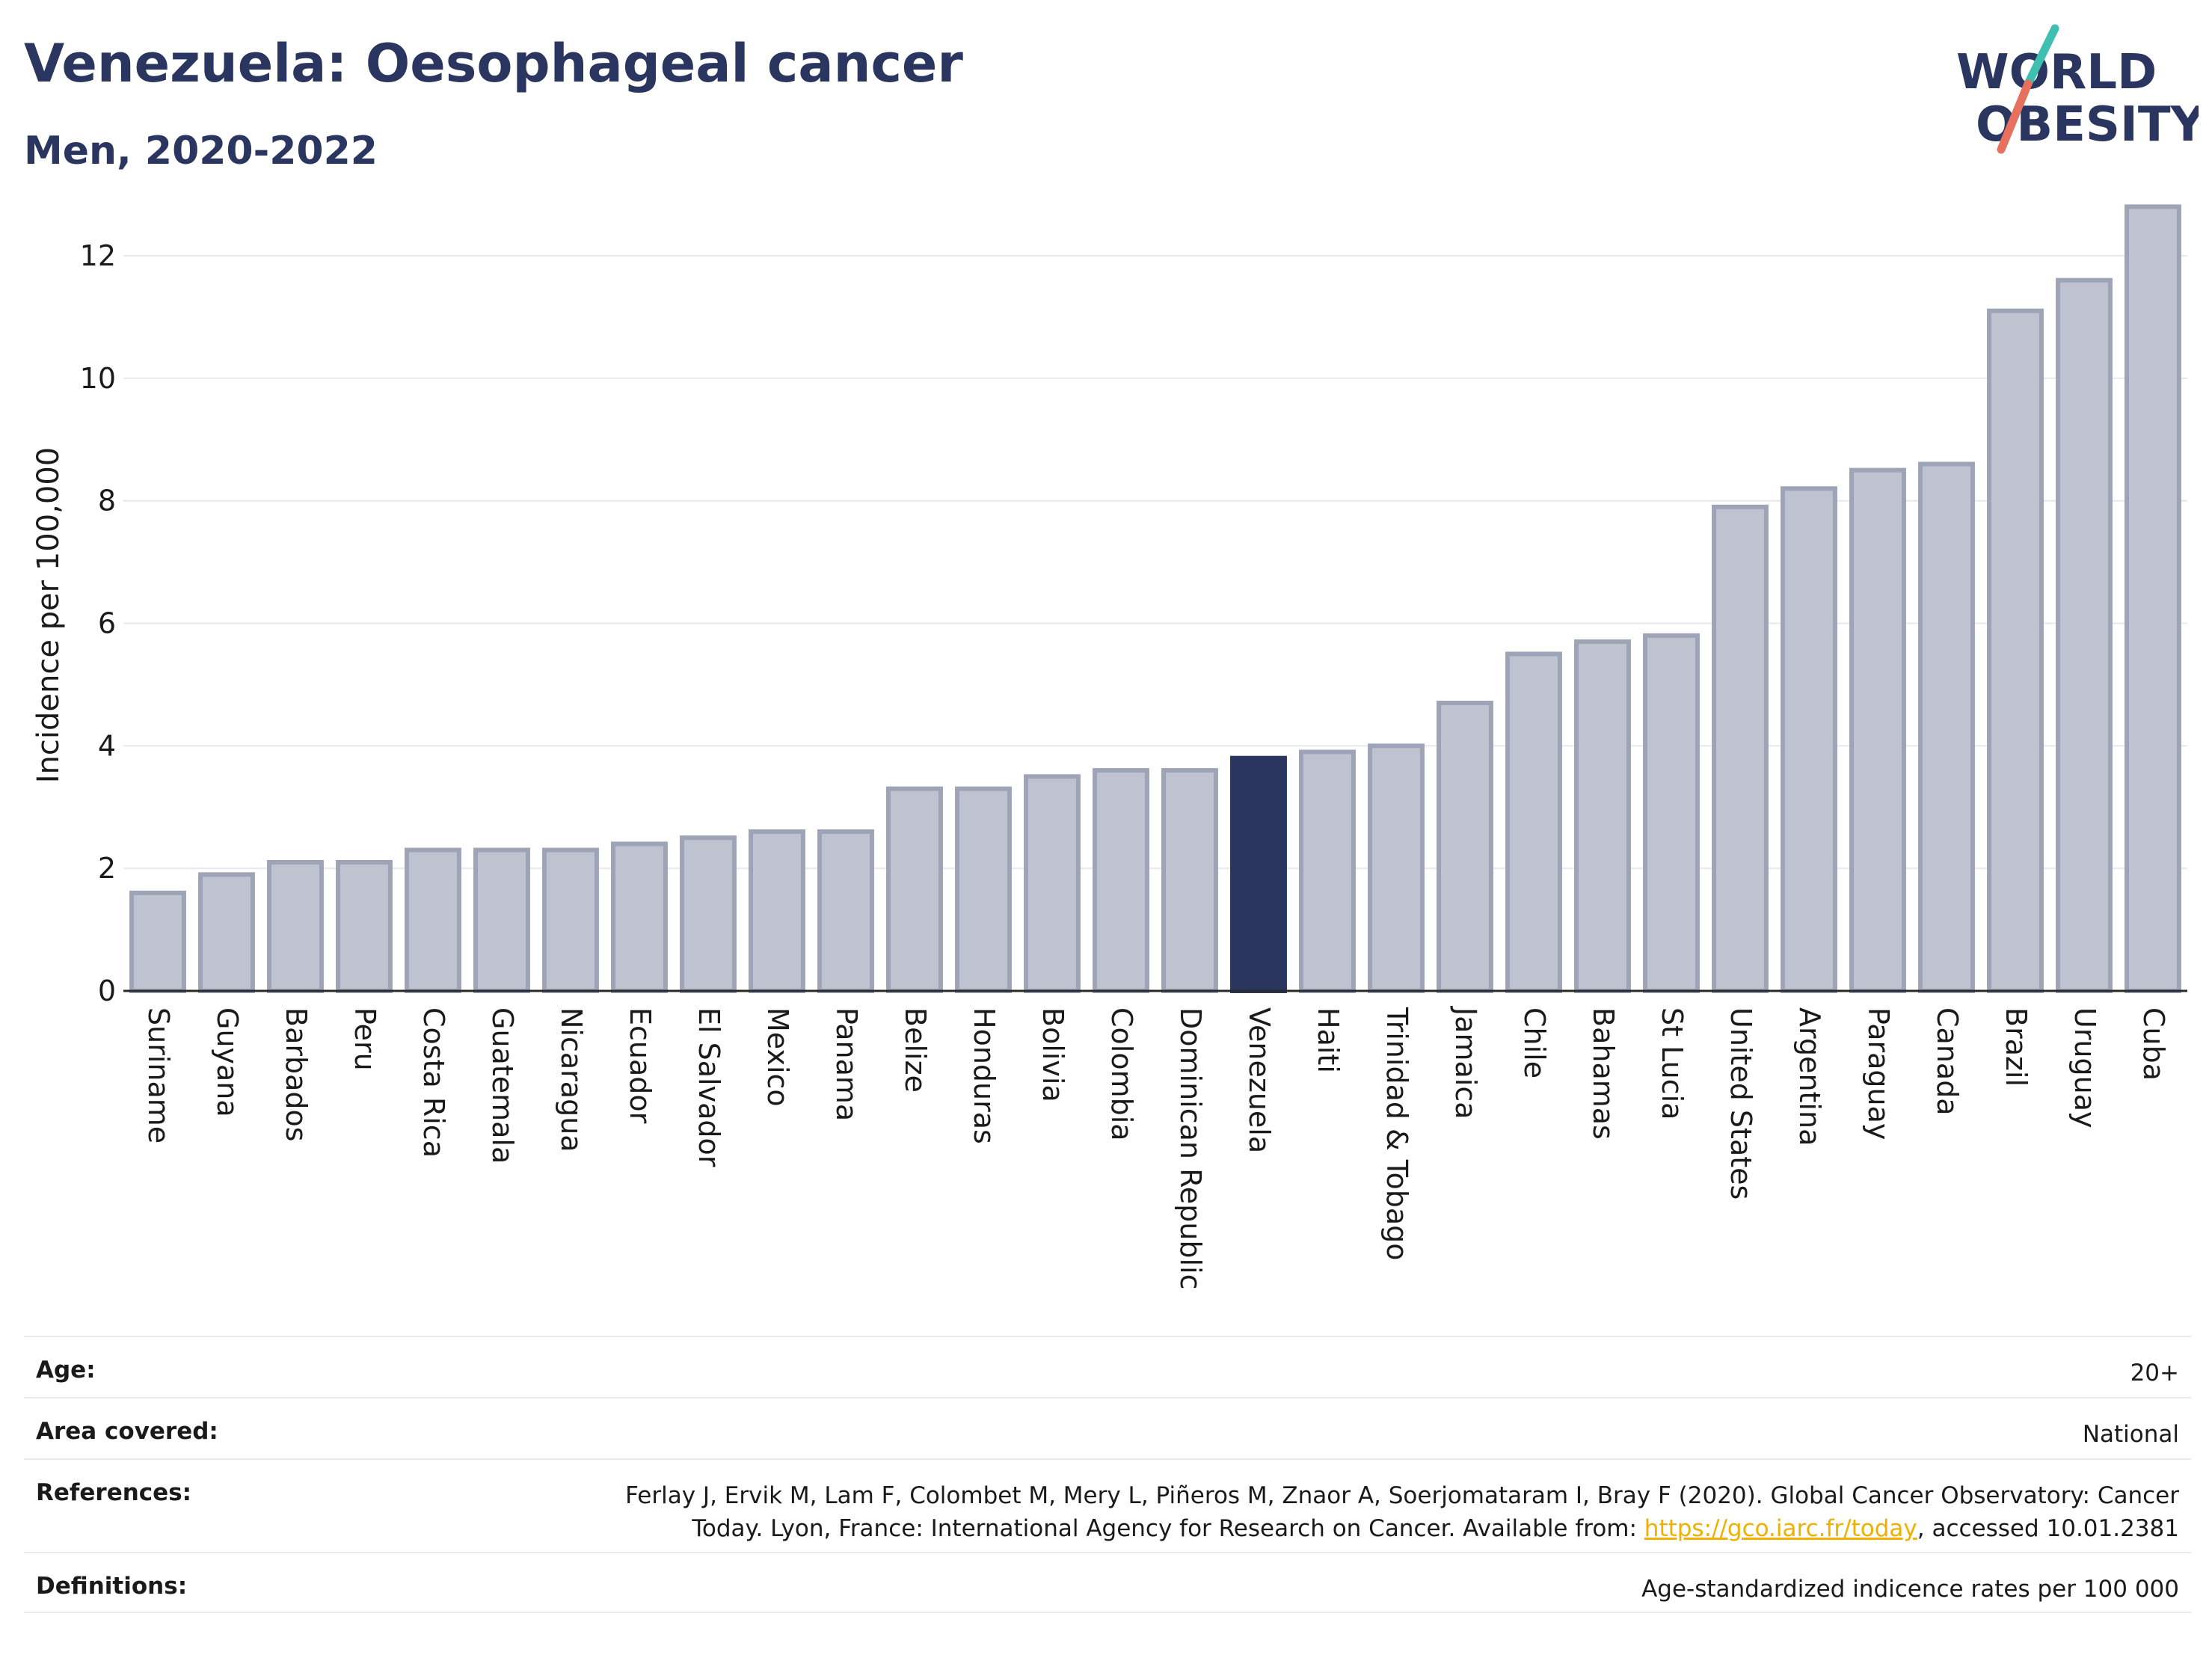 This screenshot has width=2212, height=1655. I want to click on x-tick-label-brazil: Brazil, so click(2017, 1047).